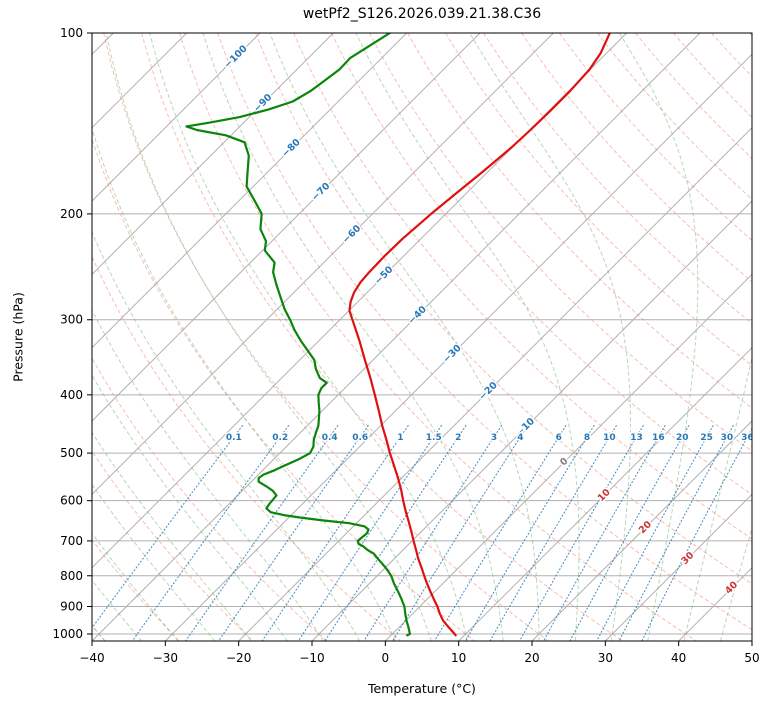  What do you see at coordinates (434, 438) in the screenshot?
I see `mixing-ratio-label: 1.5` at bounding box center [434, 438].